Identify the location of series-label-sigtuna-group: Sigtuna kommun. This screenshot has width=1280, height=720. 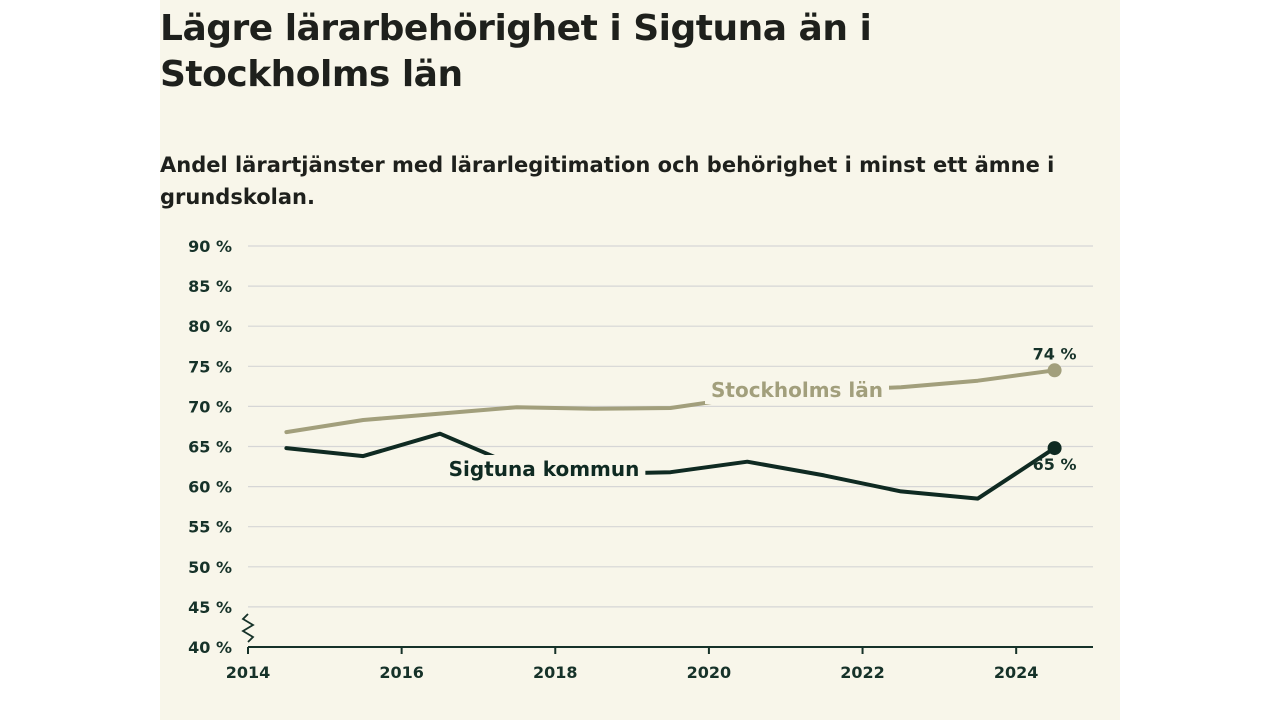
(544, 469).